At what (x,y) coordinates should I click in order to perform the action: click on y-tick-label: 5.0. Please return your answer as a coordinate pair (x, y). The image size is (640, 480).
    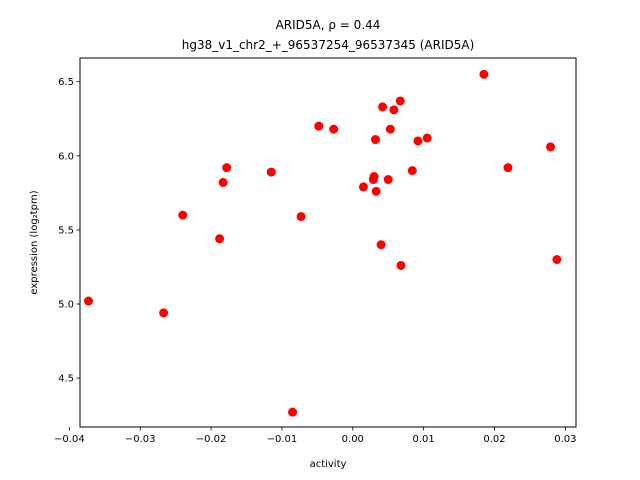
    Looking at the image, I should click on (66, 305).